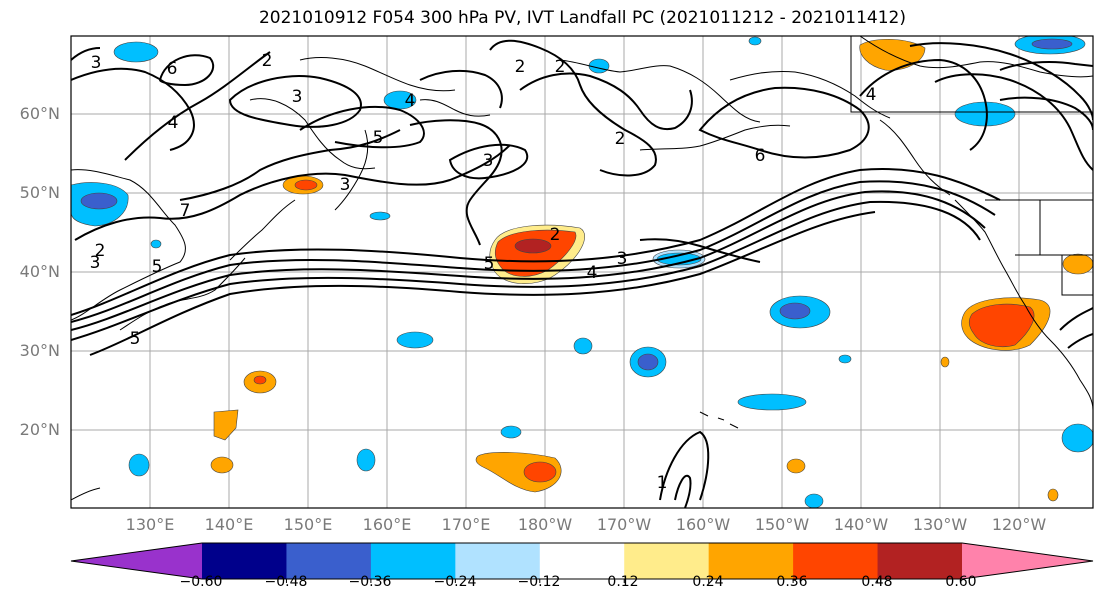 The image size is (1105, 601). Describe the element at coordinates (1027, 561) in the screenshot. I see `colorbar-extend-right` at that location.